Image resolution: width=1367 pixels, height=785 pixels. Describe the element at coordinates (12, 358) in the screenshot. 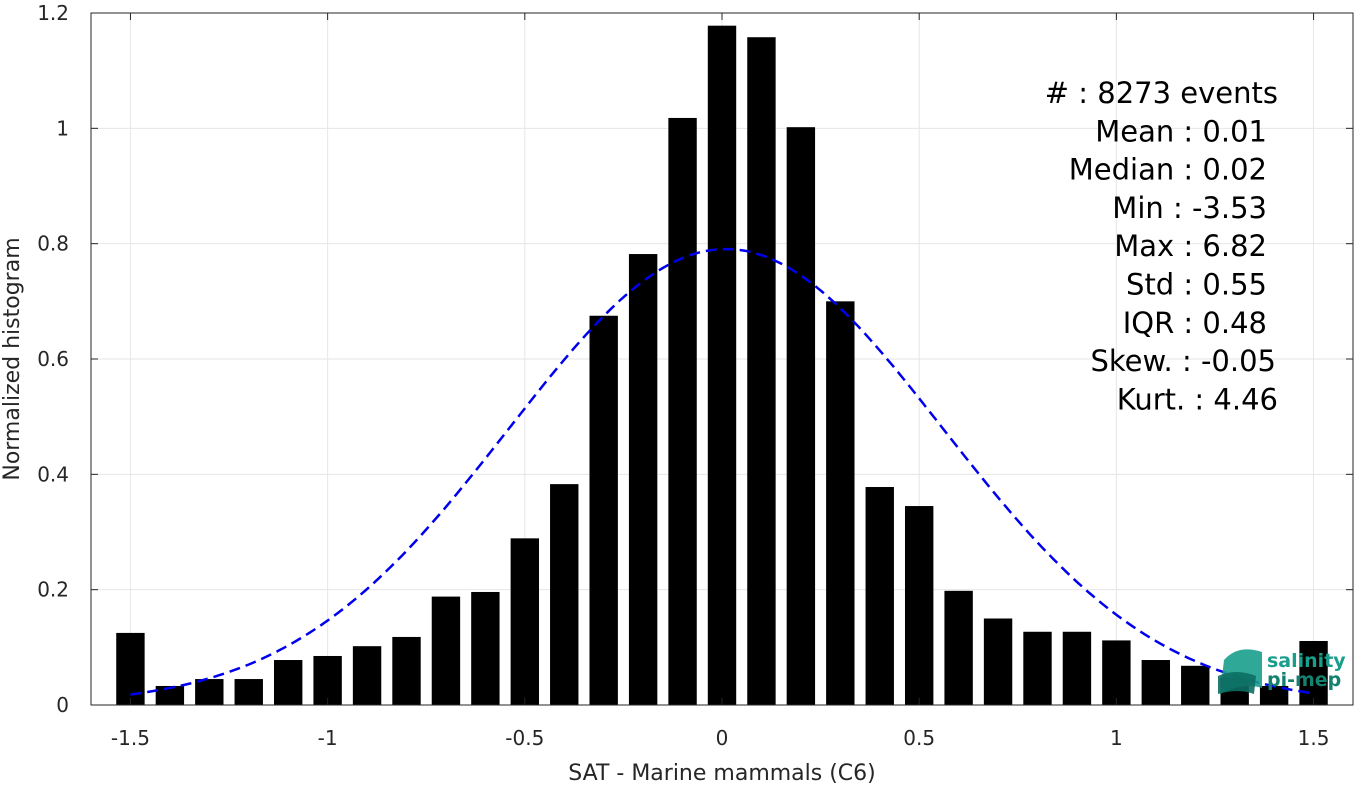

I see `y-axis-title: Normalized histogram` at that location.